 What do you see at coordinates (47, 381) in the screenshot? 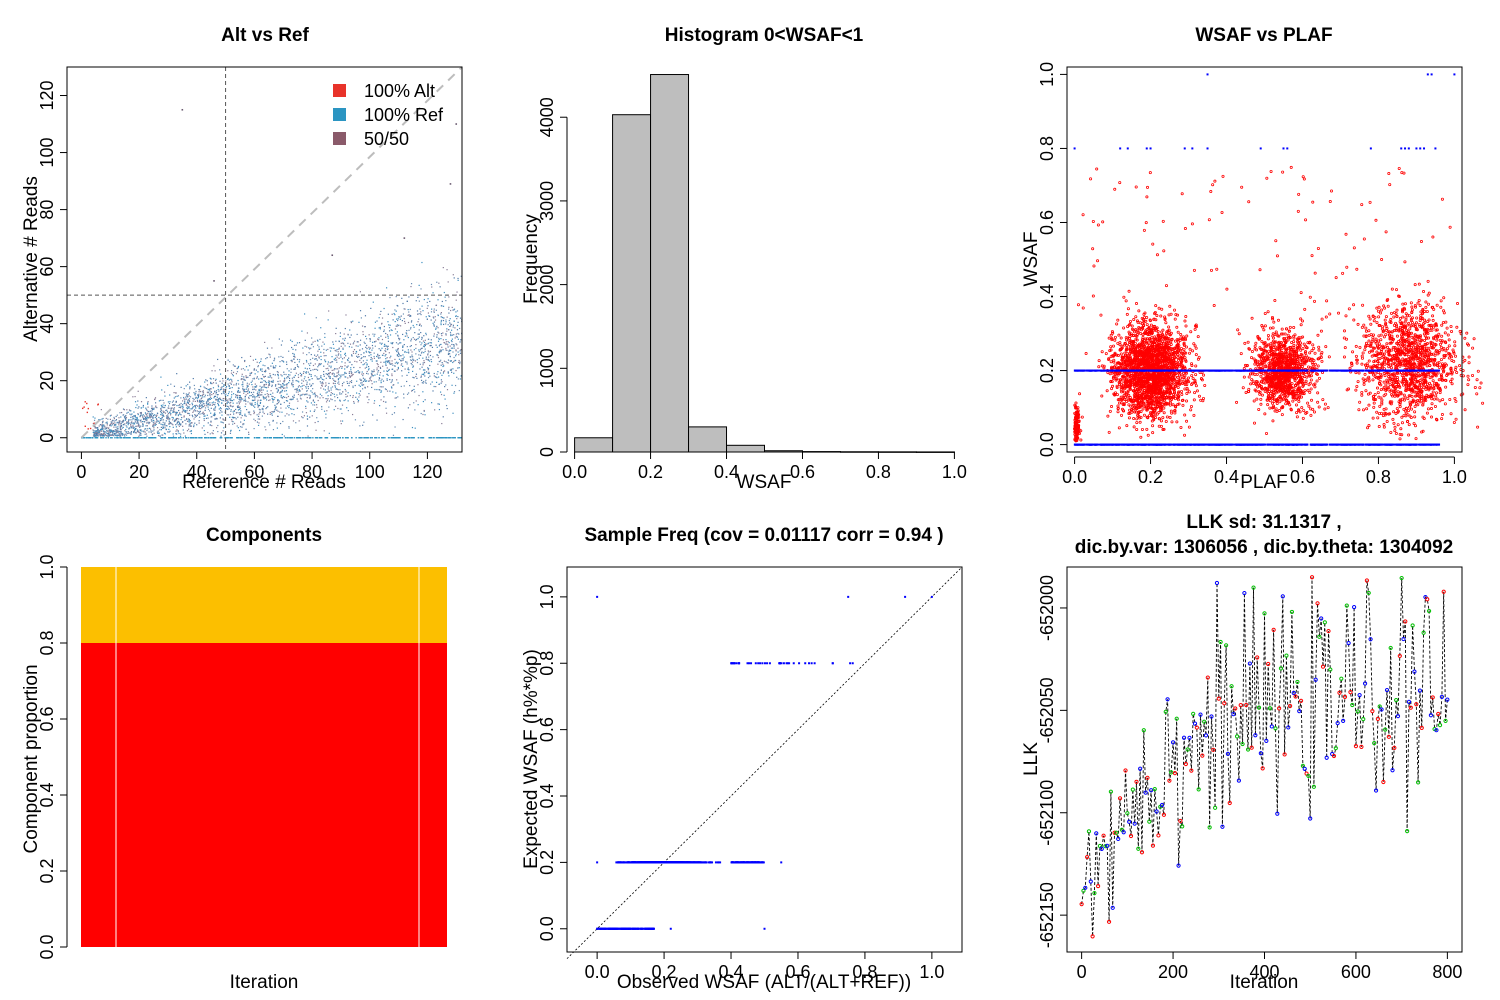
I see `y-tick-label: 20` at bounding box center [47, 381].